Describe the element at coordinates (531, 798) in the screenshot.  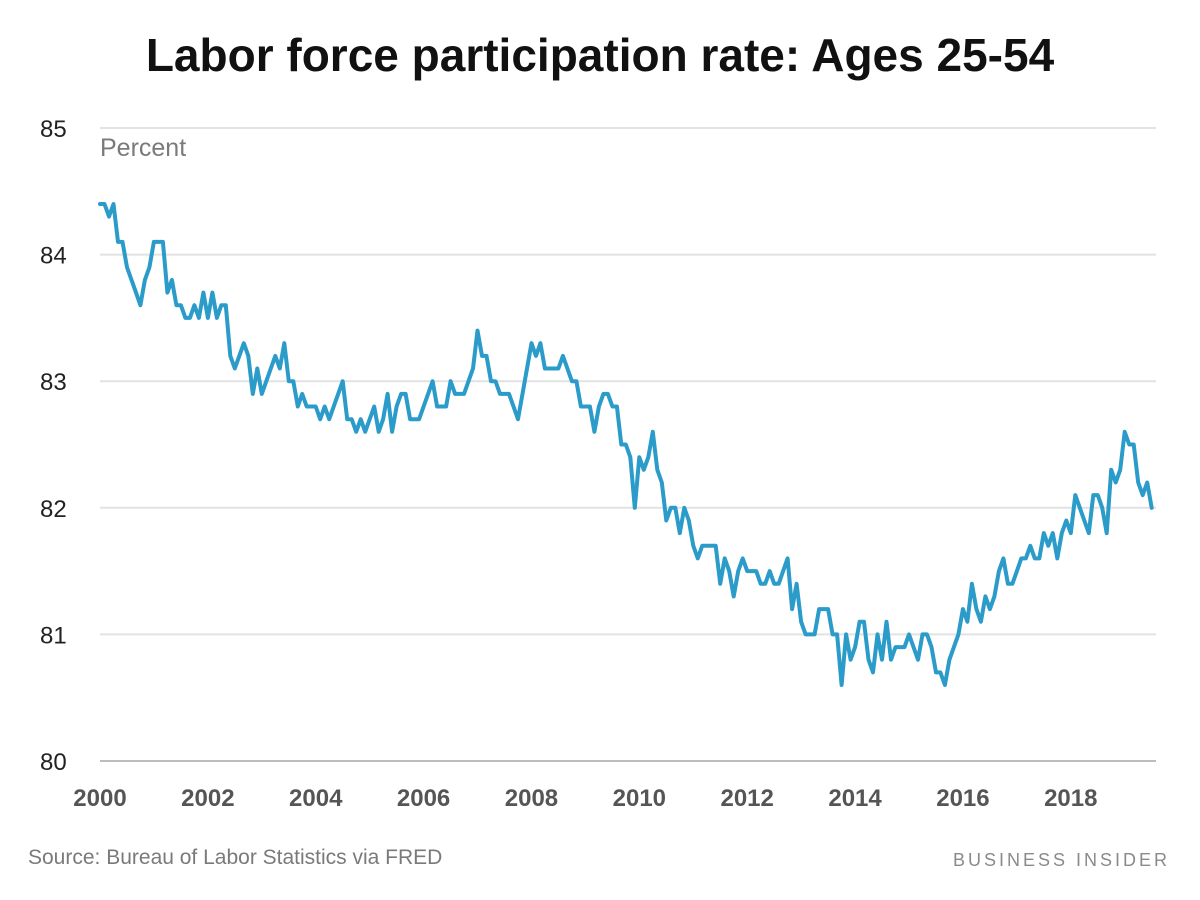
I see `x-tick-label: 2008` at that location.